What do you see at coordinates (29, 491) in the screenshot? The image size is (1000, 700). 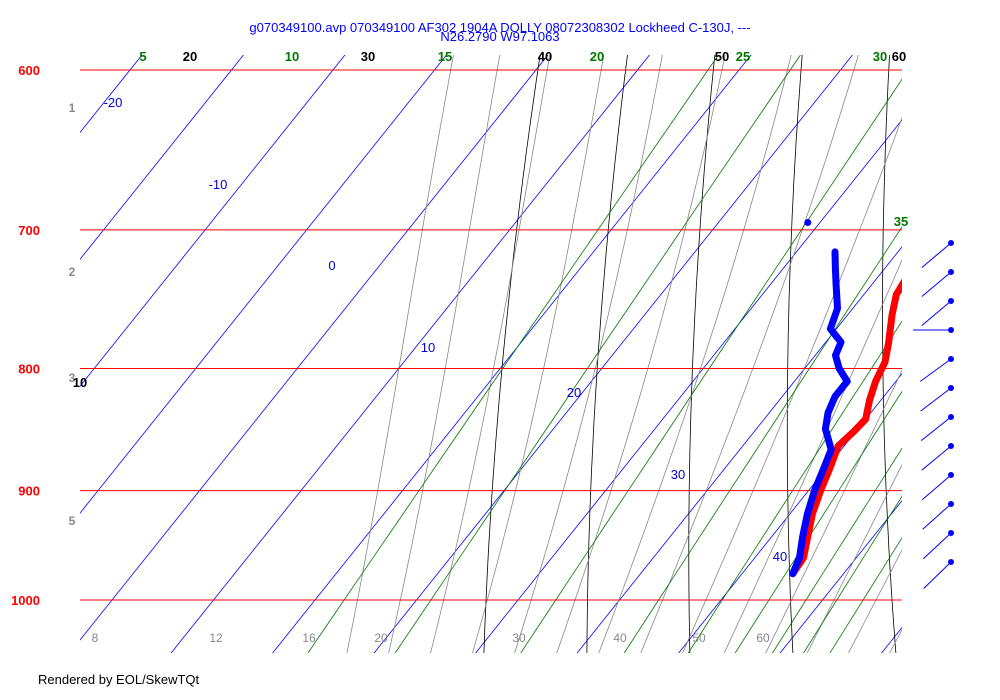 I see `pressure-tick-label: 900` at bounding box center [29, 491].